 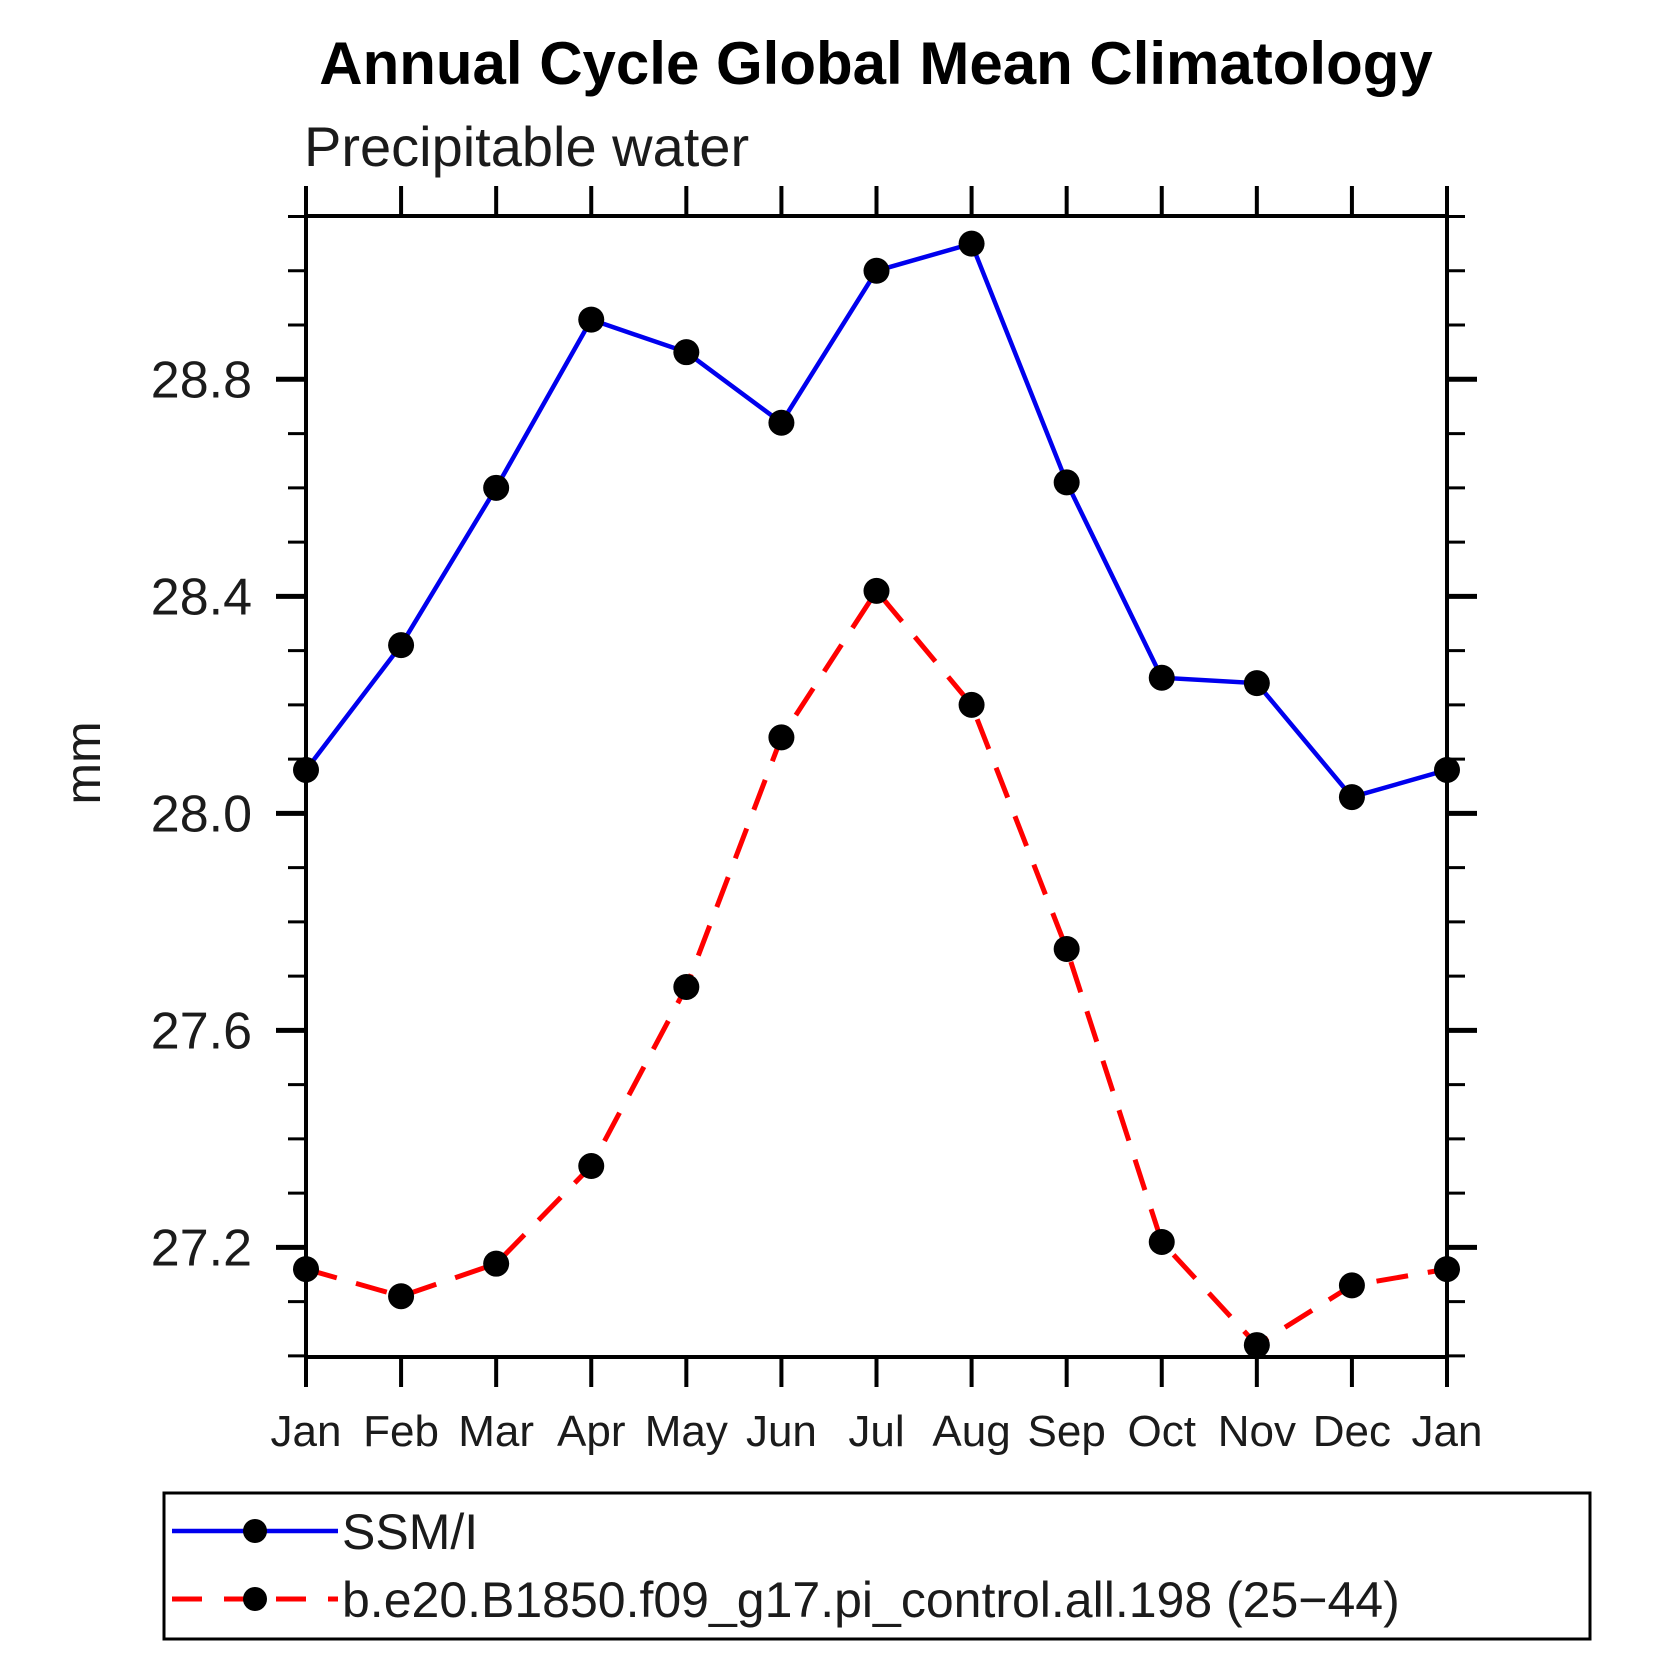 I want to click on legend-marker-model, so click(x=255, y=1599).